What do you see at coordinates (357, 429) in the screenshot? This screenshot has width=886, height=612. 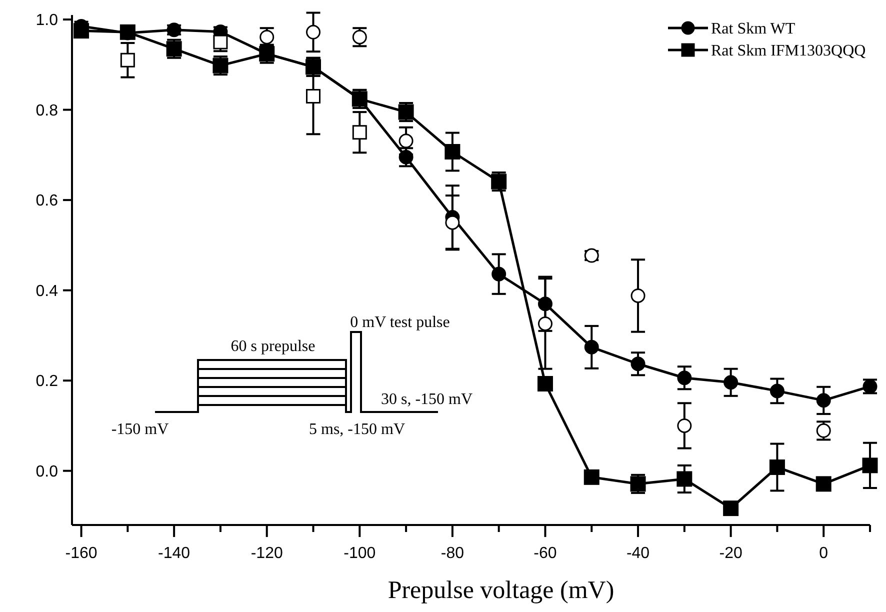 I see `annotation: 5 ms, -150 mV` at bounding box center [357, 429].